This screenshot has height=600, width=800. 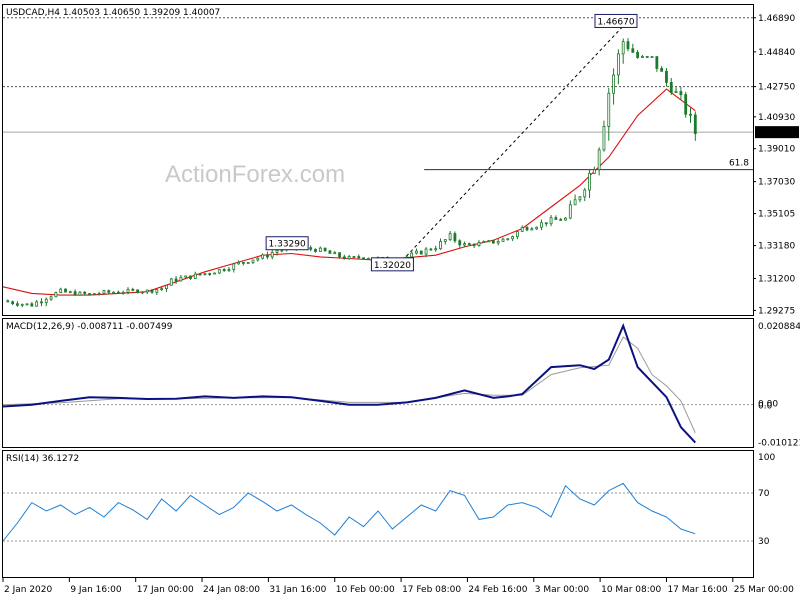 I want to click on x-tick-label: 10 Mar 08:00, so click(x=631, y=590).